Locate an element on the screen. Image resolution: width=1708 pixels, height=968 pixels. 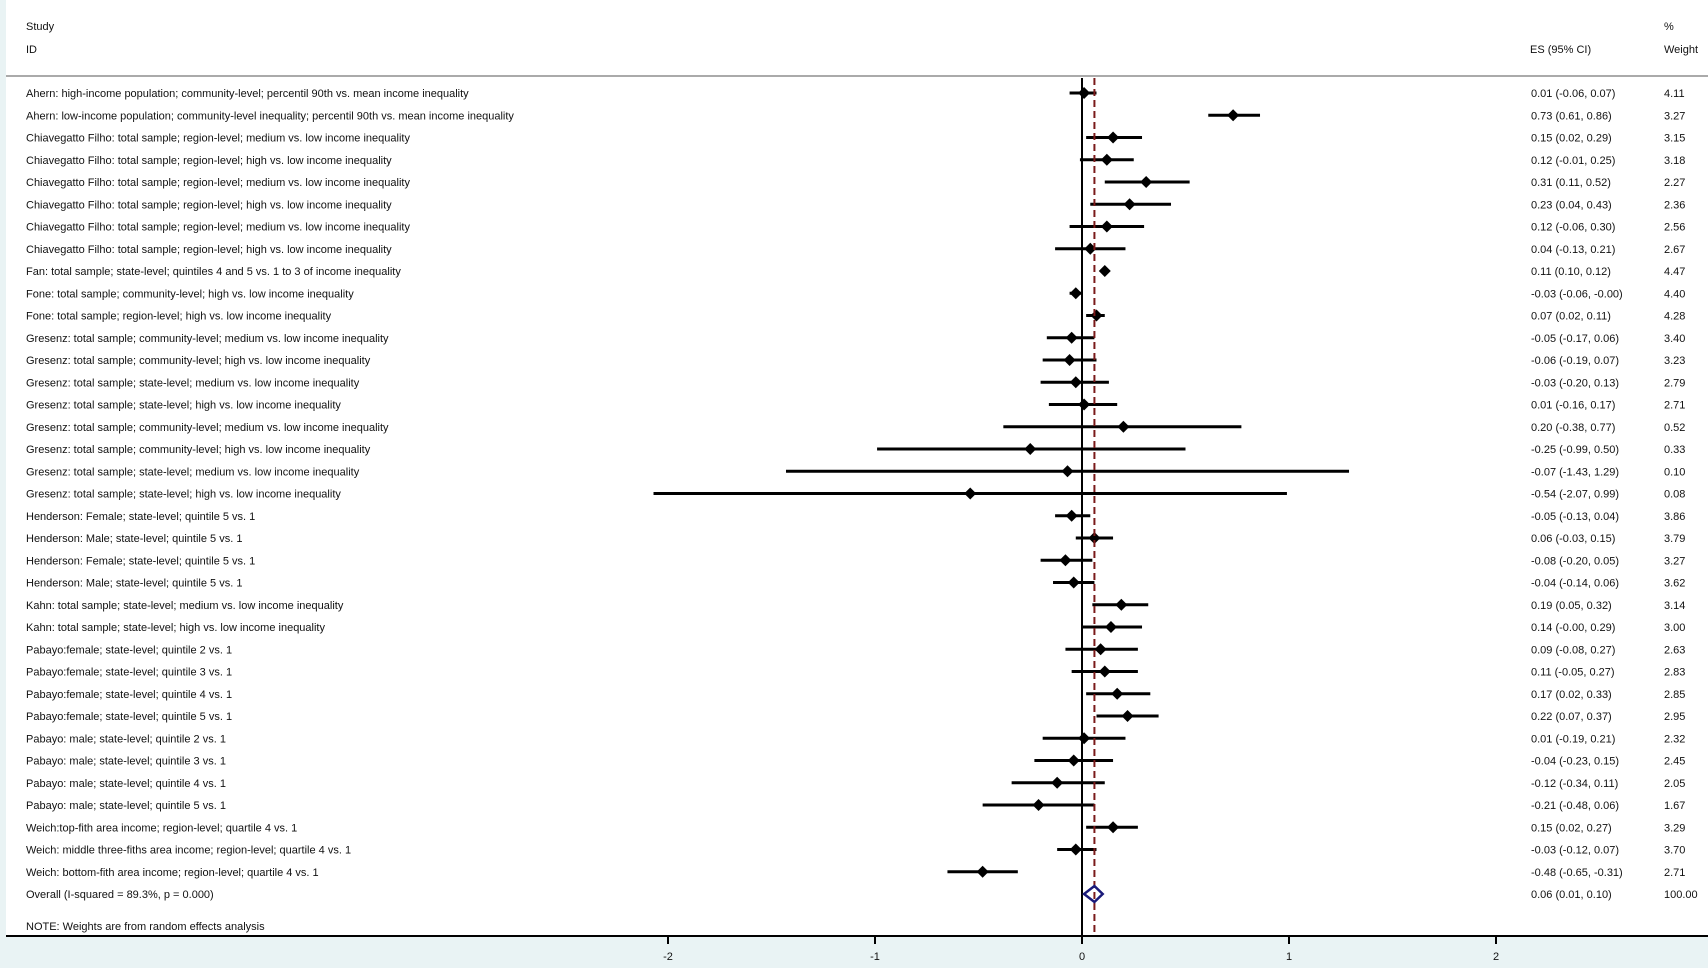
study-weight-text: 2.83 is located at coordinates (1674, 673).